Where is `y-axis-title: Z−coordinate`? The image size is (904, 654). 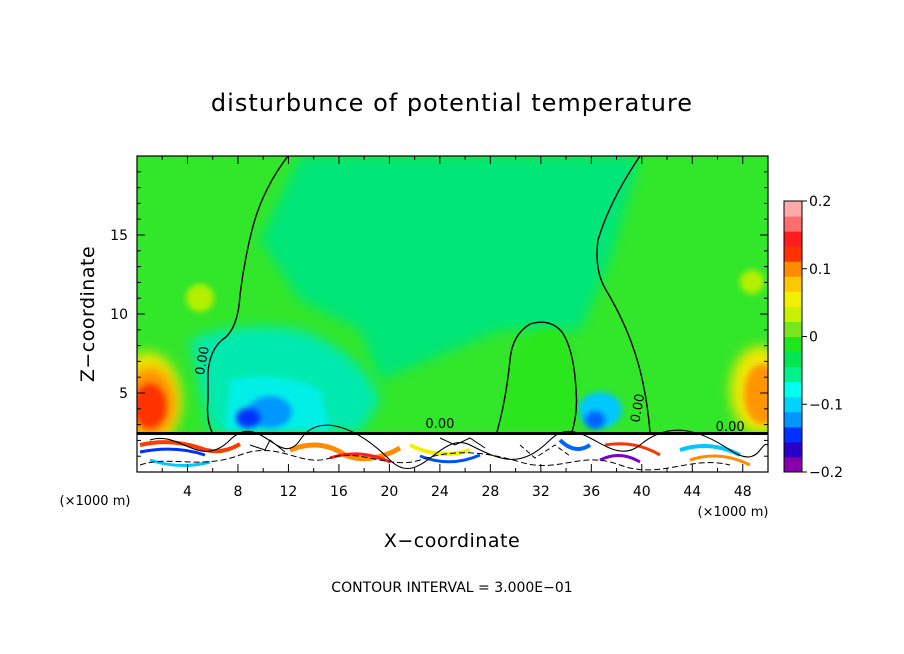
y-axis-title: Z−coordinate is located at coordinates (88, 314).